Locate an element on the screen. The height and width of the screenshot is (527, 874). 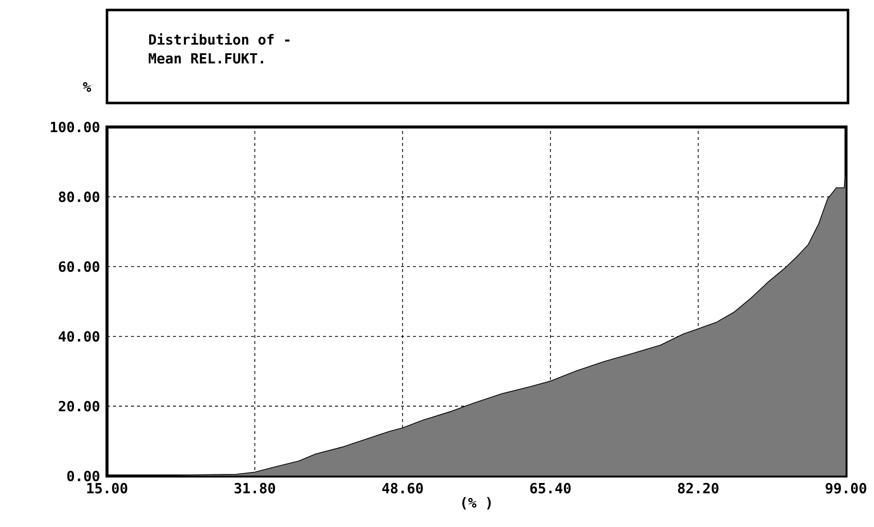
x-tick-label: 99.00 is located at coordinates (846, 488).